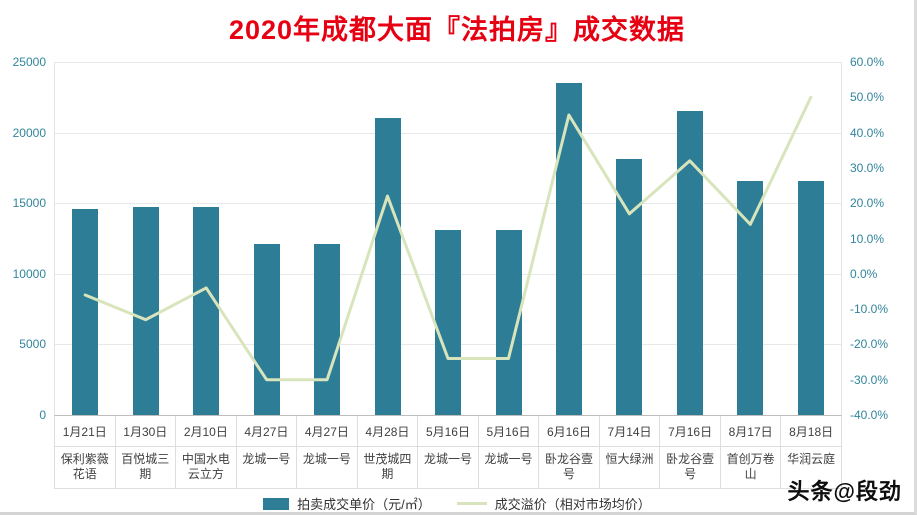  What do you see at coordinates (387, 431) in the screenshot?
I see `x-label-date: 4月28日` at bounding box center [387, 431].